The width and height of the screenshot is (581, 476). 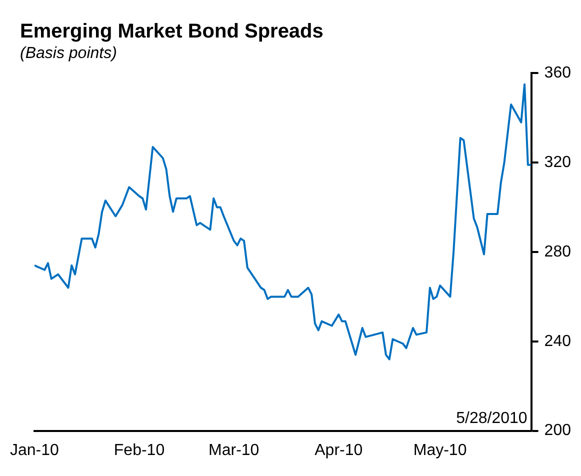 What do you see at coordinates (558, 163) in the screenshot?
I see `y-tick-label: 320` at bounding box center [558, 163].